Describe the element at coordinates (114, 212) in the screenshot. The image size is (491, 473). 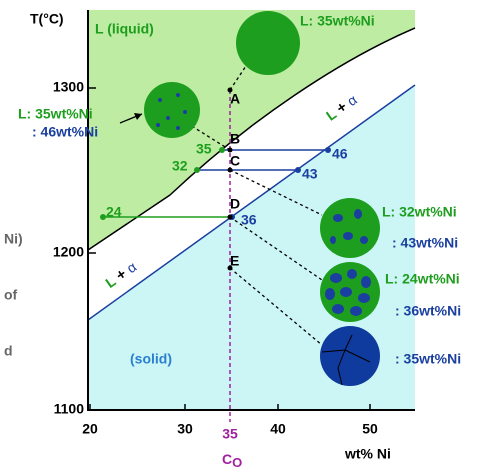
I see `tie-value: 24` at that location.